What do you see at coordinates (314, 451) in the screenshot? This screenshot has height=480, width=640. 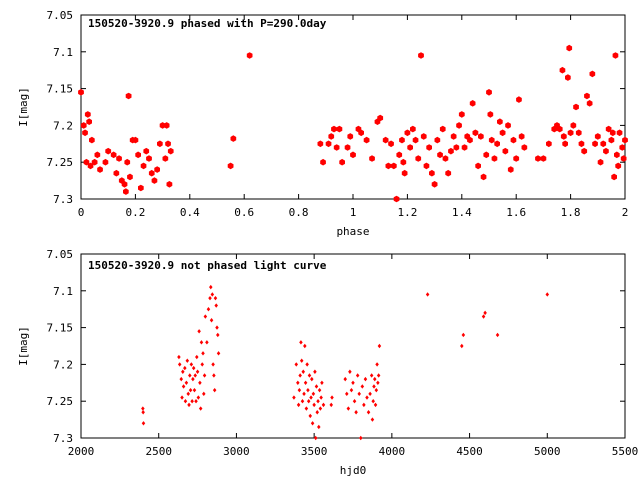 I see `x-tick-label: 3500` at bounding box center [314, 451].